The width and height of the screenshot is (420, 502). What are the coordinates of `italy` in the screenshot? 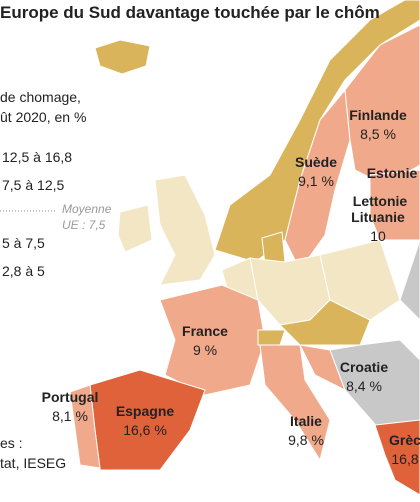 It's located at (295, 403).